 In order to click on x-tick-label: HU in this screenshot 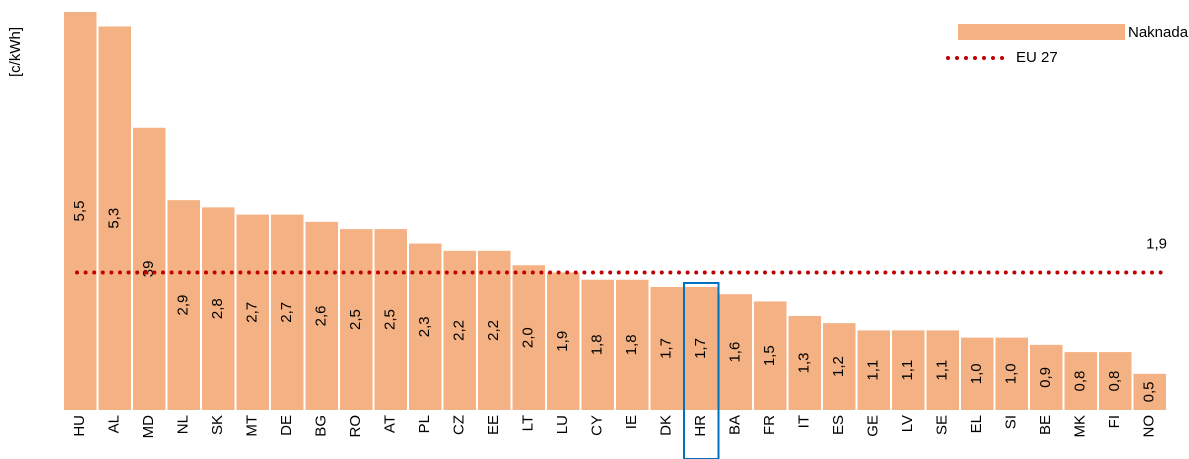, I will do `click(79, 426)`.